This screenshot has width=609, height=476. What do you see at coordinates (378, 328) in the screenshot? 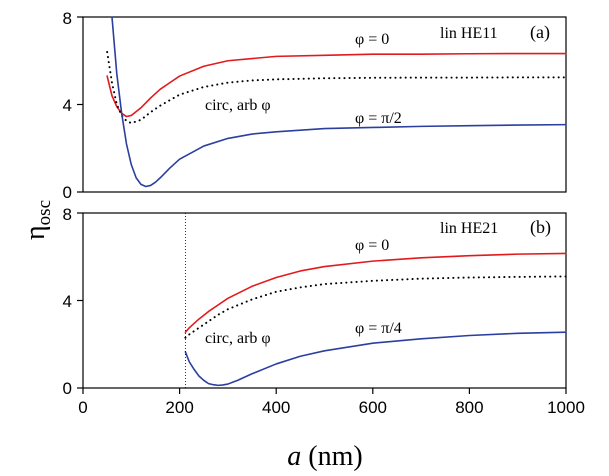
I see `annotation-b-phipi4: φ = π/4` at bounding box center [378, 328].